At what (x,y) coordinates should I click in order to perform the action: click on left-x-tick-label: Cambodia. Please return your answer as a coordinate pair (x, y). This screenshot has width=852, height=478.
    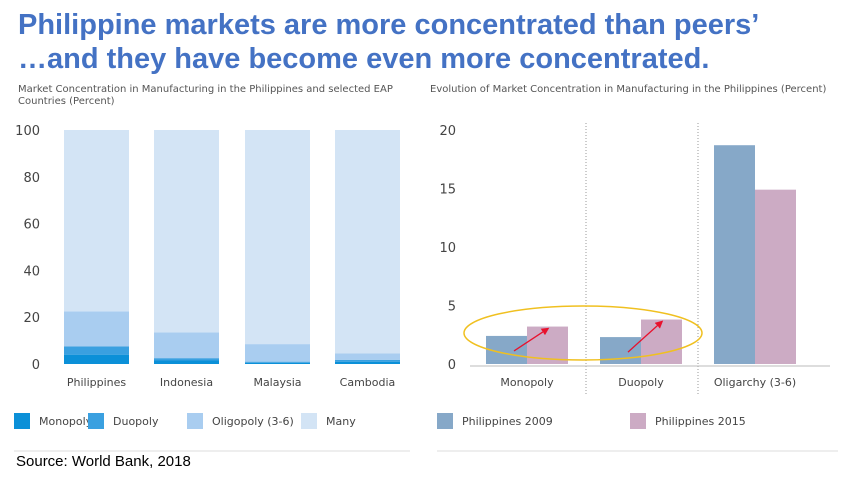
    Looking at the image, I should click on (368, 382).